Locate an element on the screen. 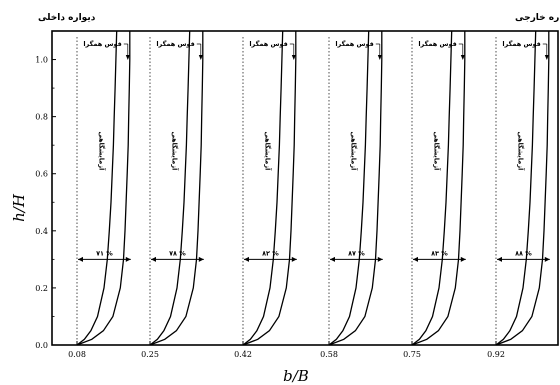 The width and height of the screenshot is (560, 385). panel-5: قوس همگرا آزمایشگاهی ٨٣ % is located at coordinates (438, 188).